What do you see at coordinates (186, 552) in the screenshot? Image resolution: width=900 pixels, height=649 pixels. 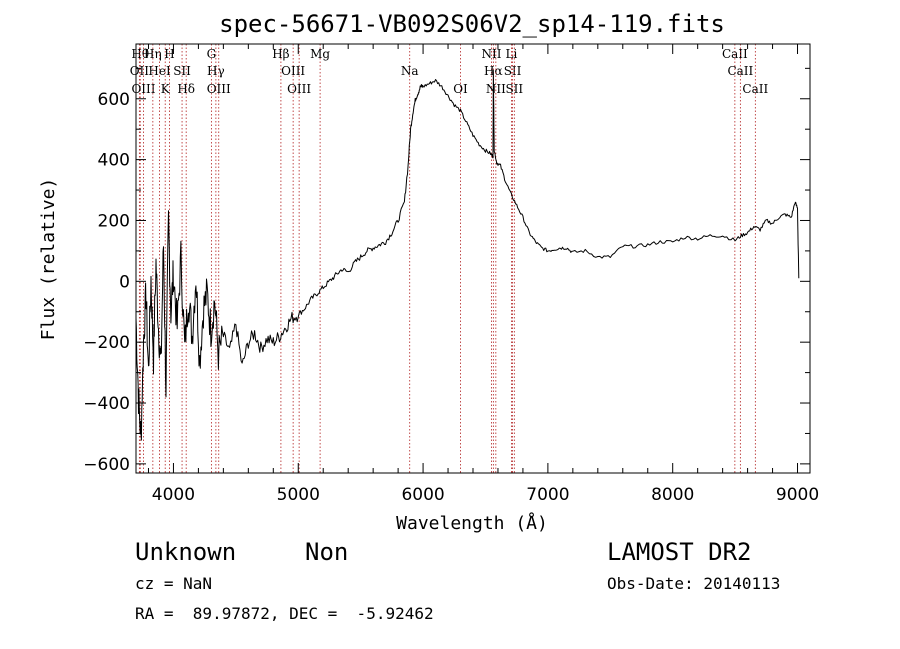 I see `class-label: Unknown` at bounding box center [186, 552].